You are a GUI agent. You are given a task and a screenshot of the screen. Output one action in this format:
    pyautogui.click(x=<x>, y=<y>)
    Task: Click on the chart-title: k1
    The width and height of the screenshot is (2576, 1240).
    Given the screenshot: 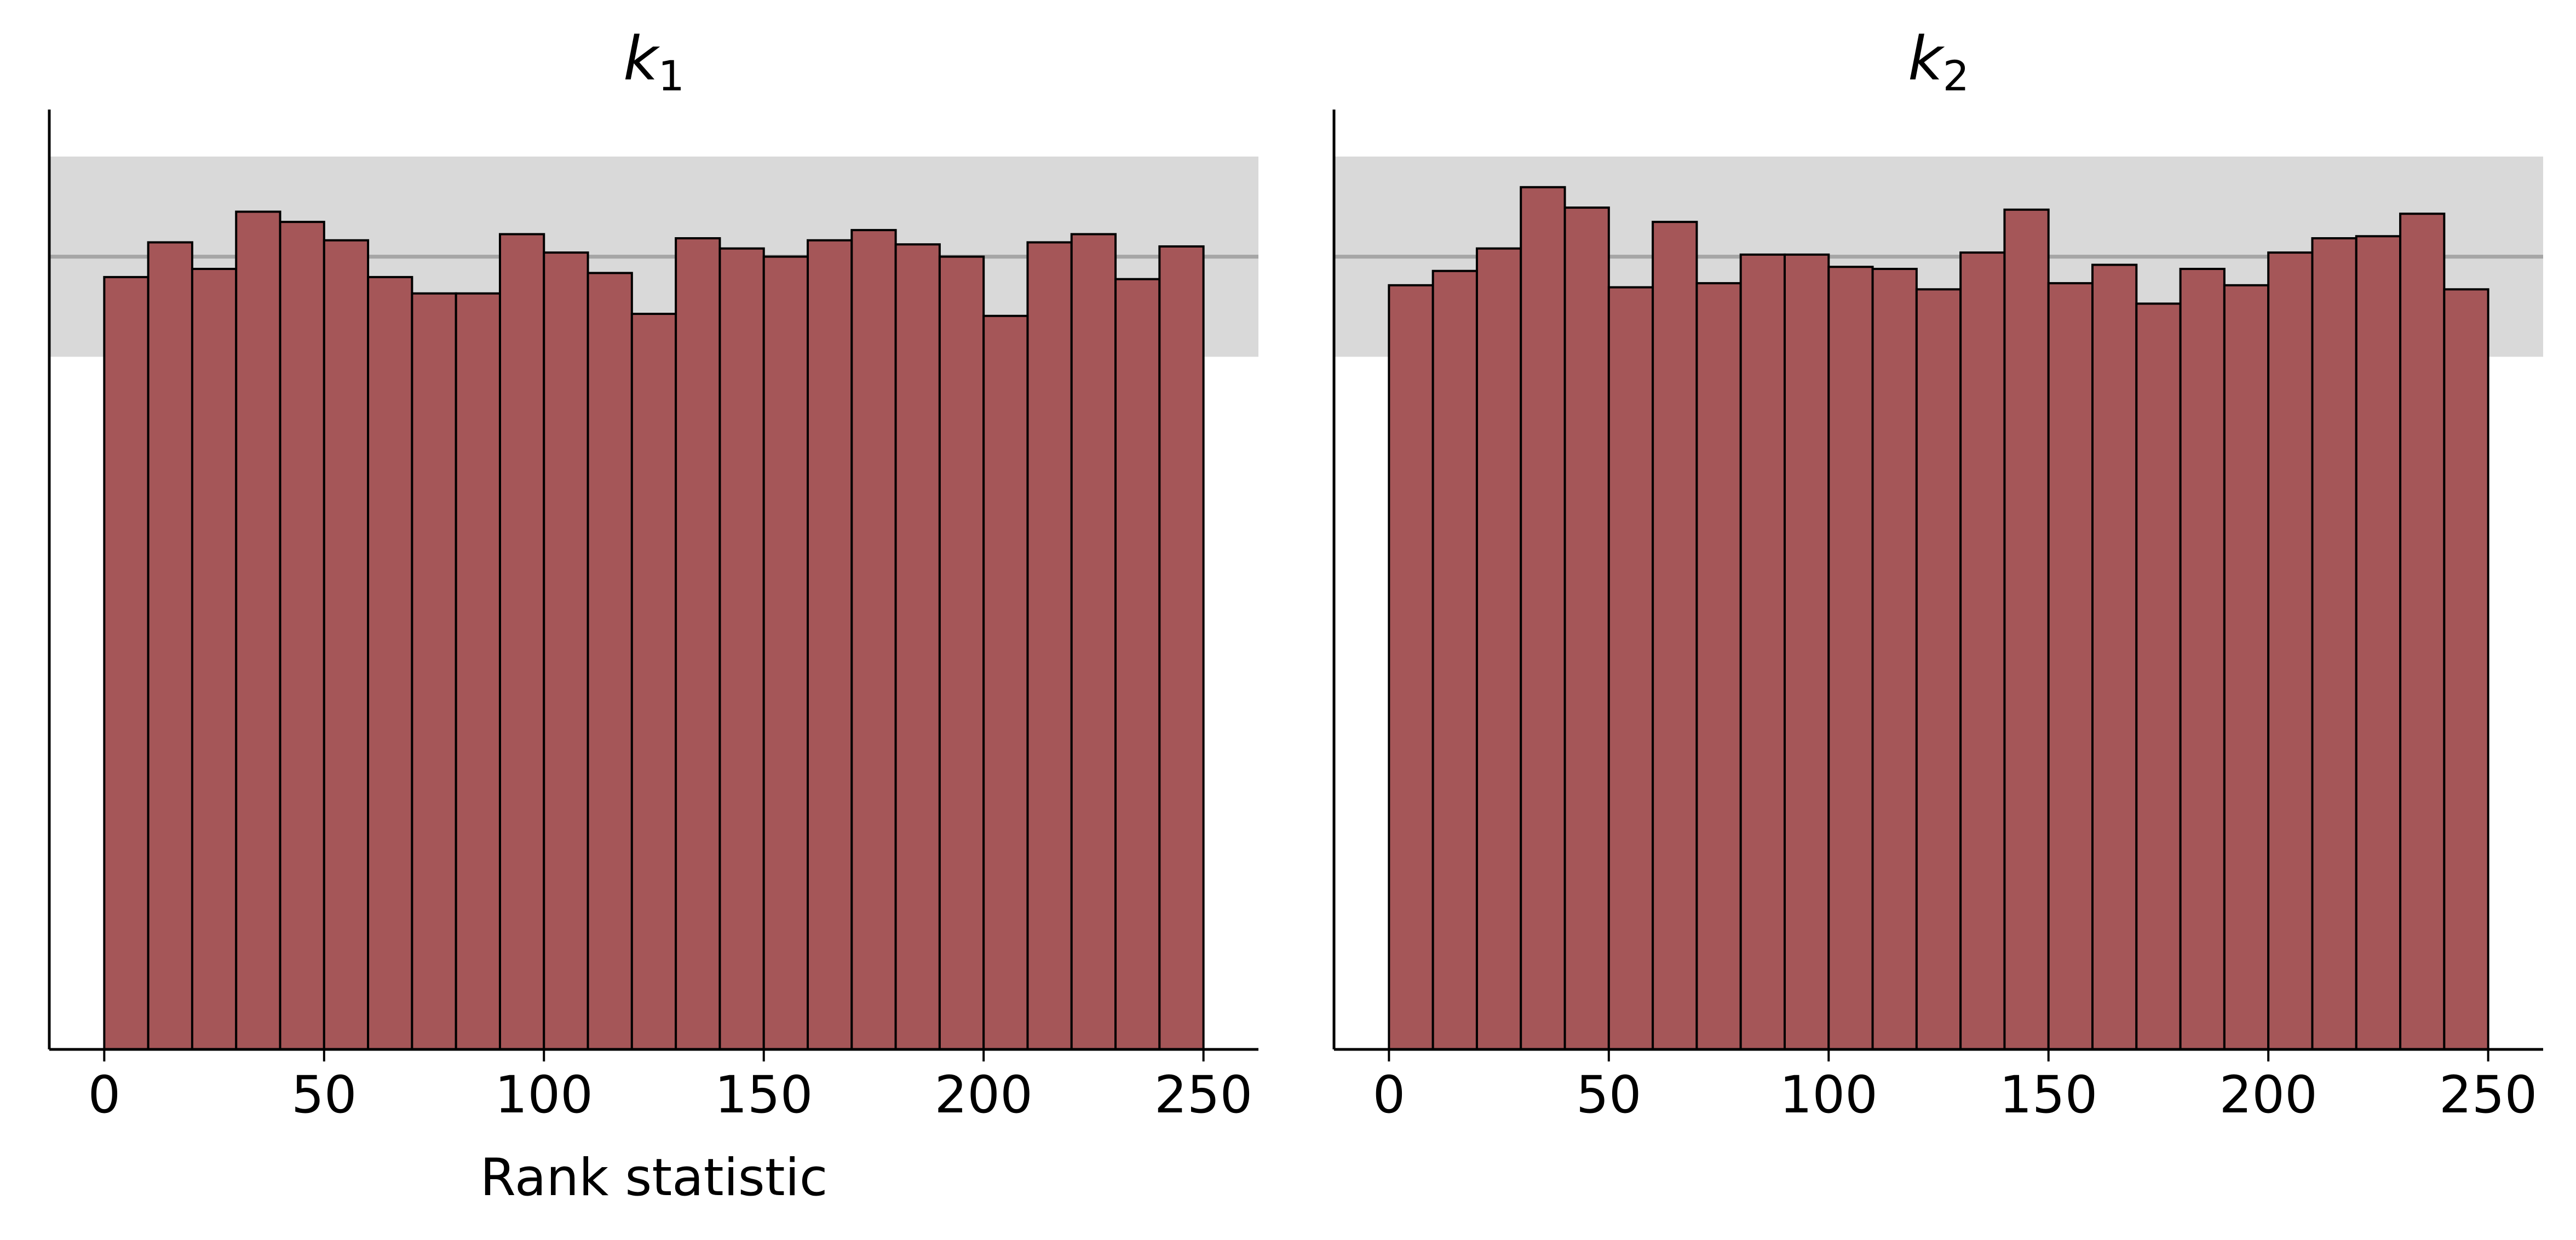 What is the action you would take?
    pyautogui.click(x=654, y=62)
    